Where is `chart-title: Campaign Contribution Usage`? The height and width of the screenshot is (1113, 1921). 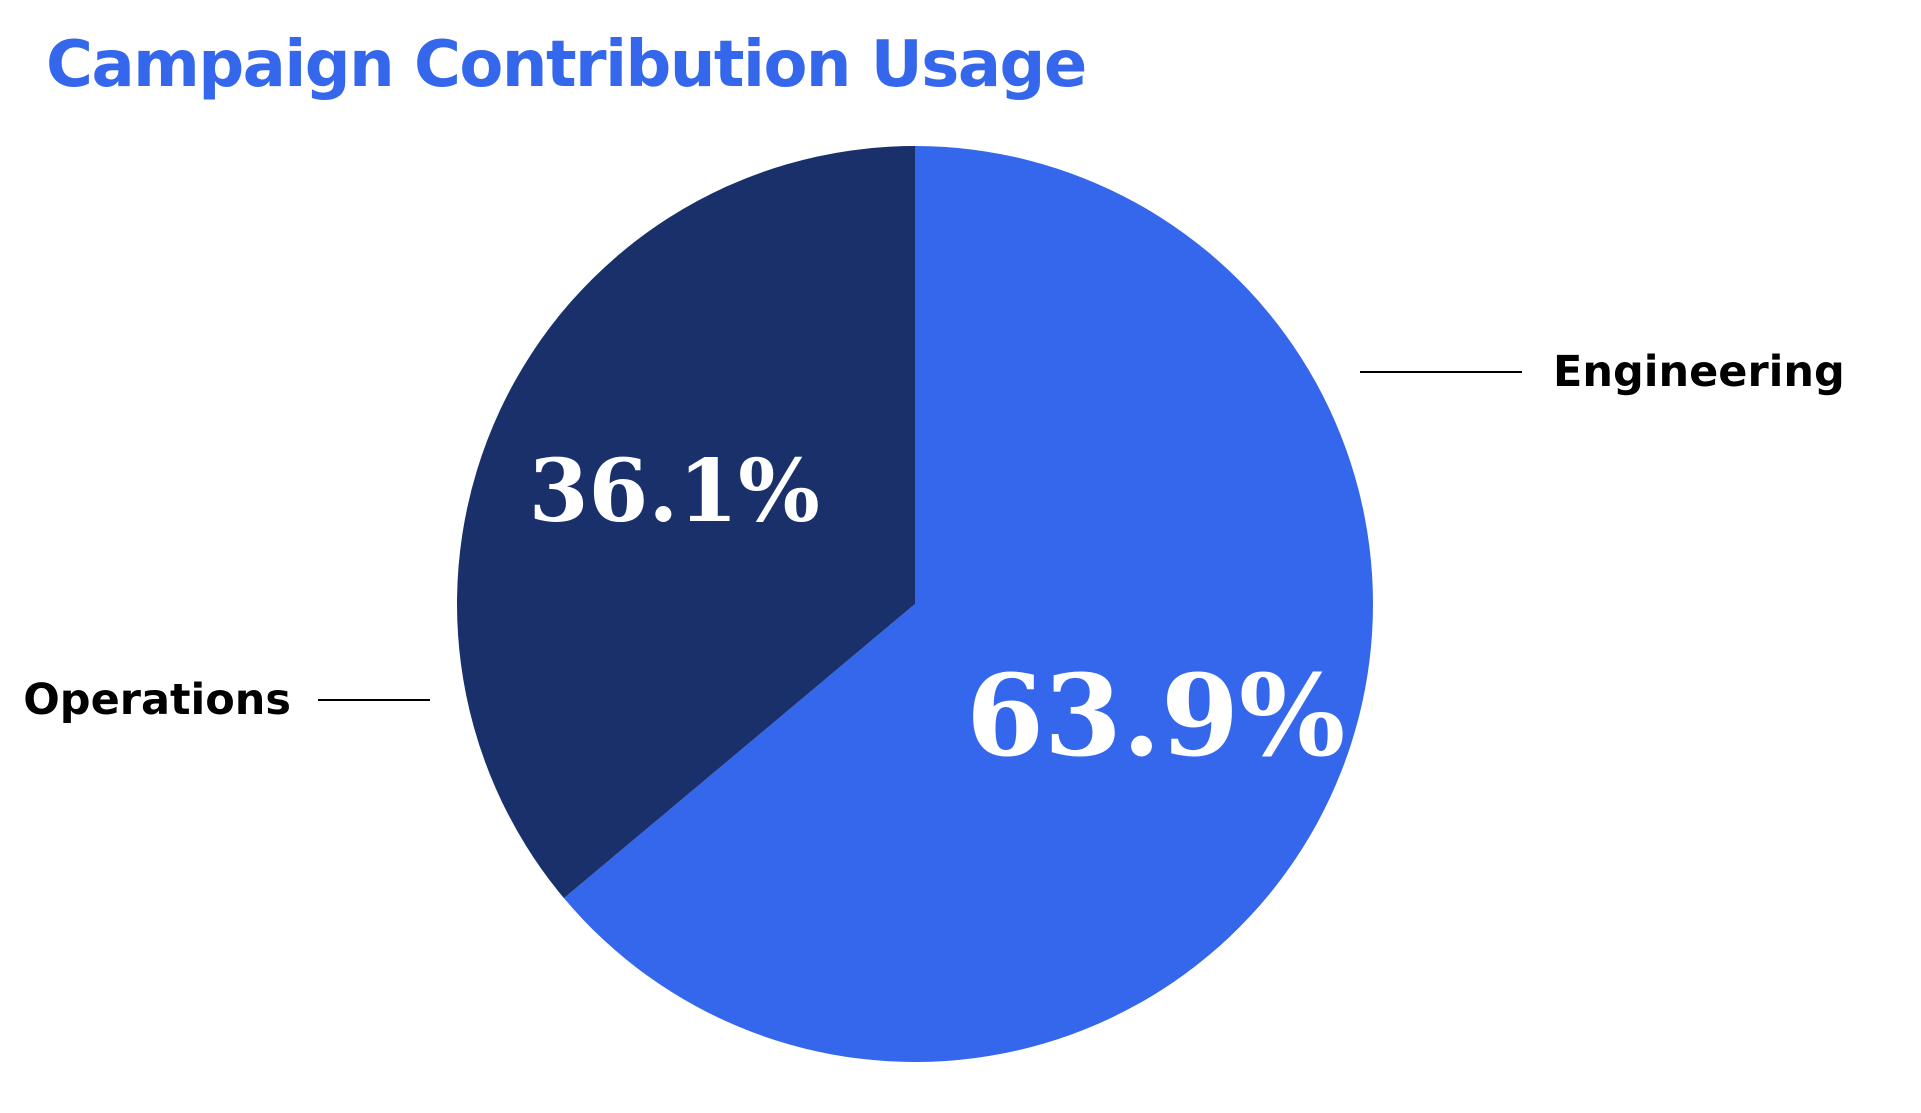
chart-title: Campaign Contribution Usage is located at coordinates (566, 65).